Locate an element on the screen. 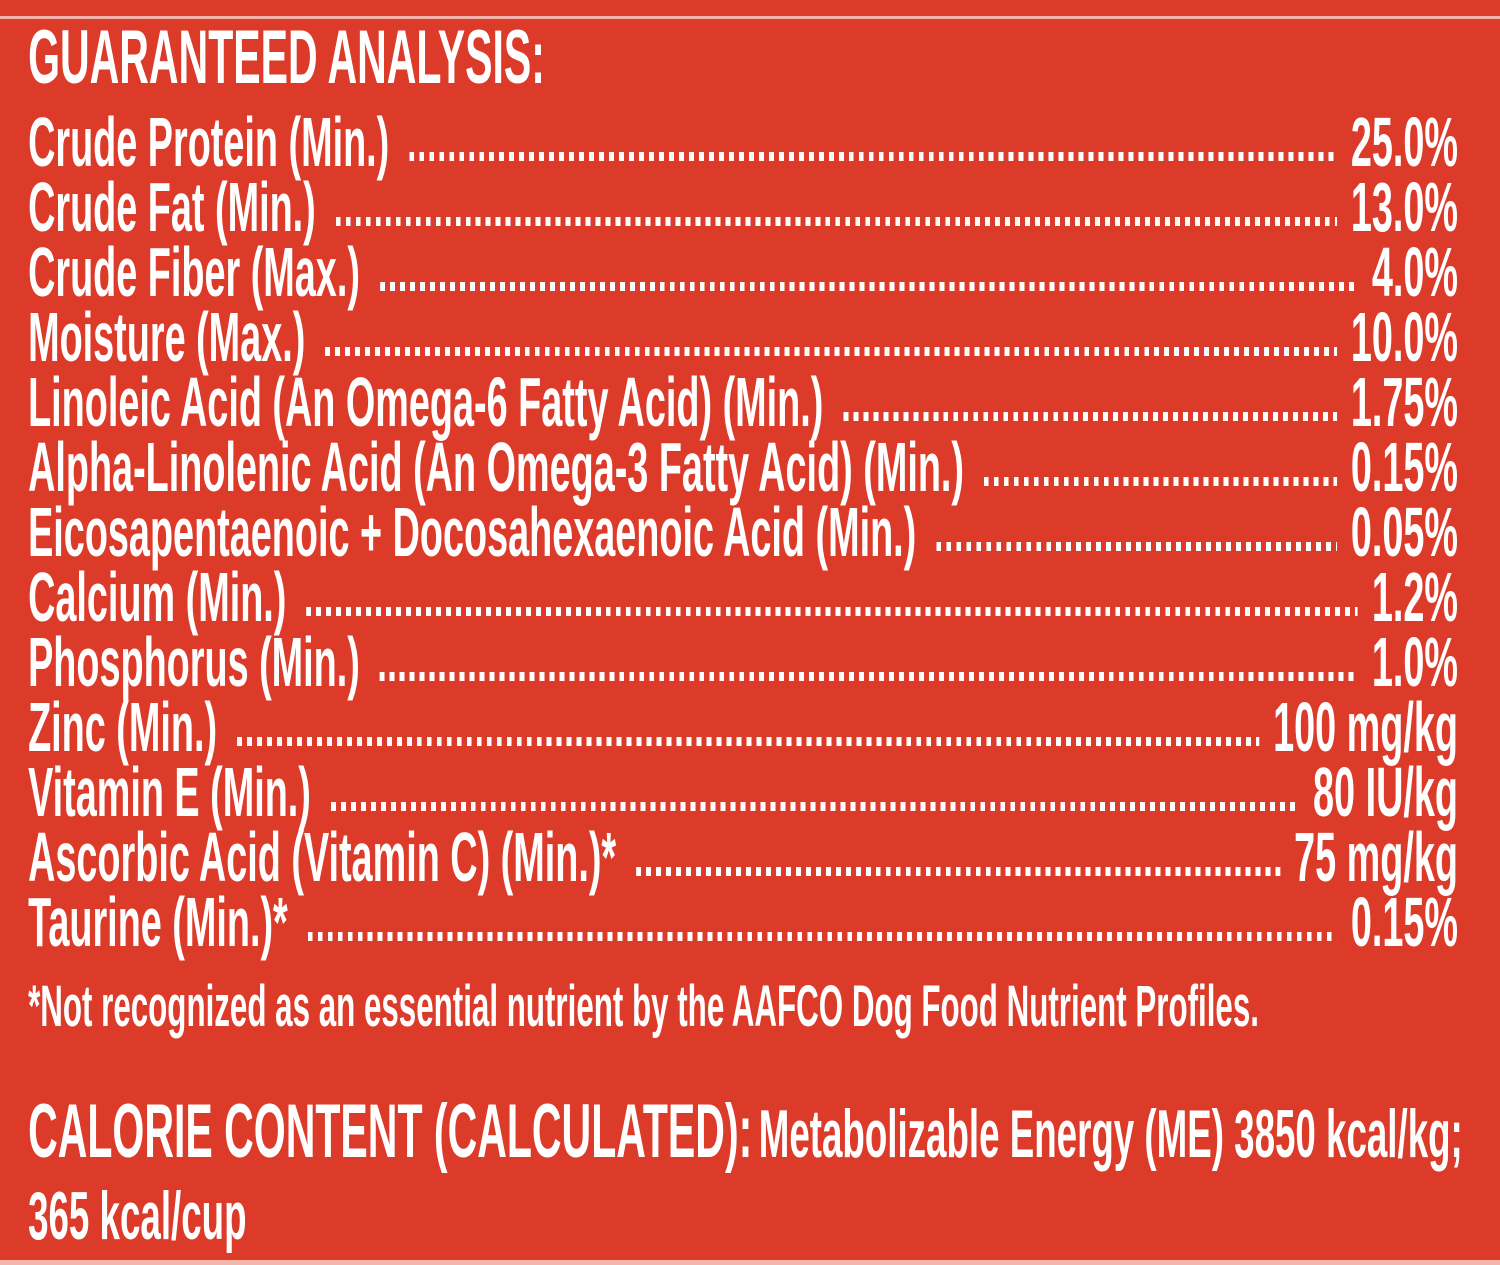  nutrient-label: Crude Fat (Min.) is located at coordinates (172, 206).